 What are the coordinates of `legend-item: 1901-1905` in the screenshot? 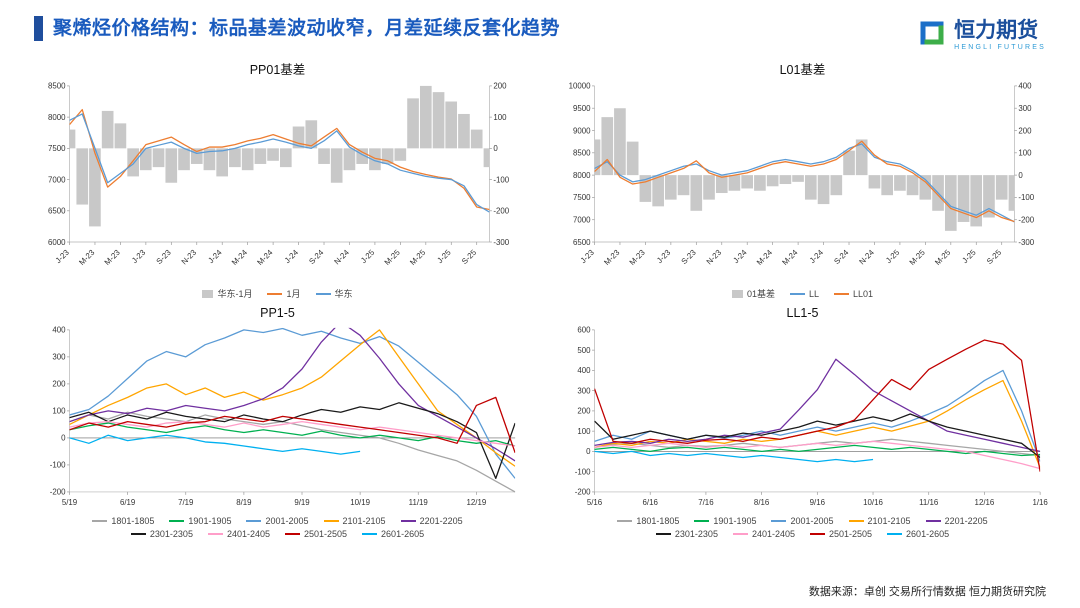 It's located at (725, 521).